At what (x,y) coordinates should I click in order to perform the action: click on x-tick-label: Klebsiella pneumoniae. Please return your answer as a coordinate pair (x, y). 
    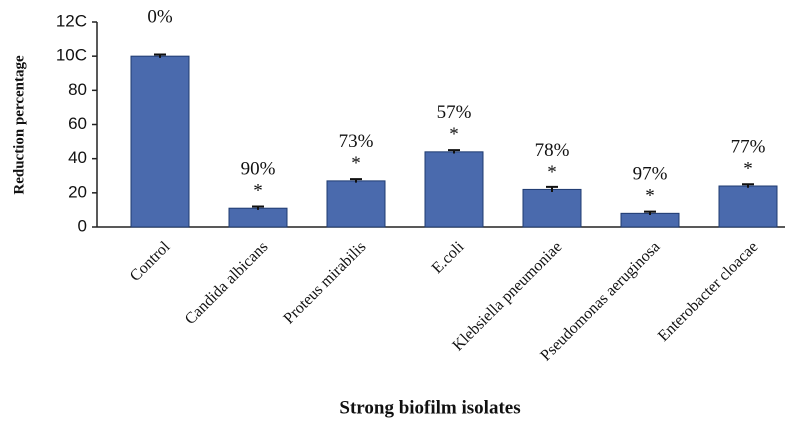
    Looking at the image, I should click on (507, 296).